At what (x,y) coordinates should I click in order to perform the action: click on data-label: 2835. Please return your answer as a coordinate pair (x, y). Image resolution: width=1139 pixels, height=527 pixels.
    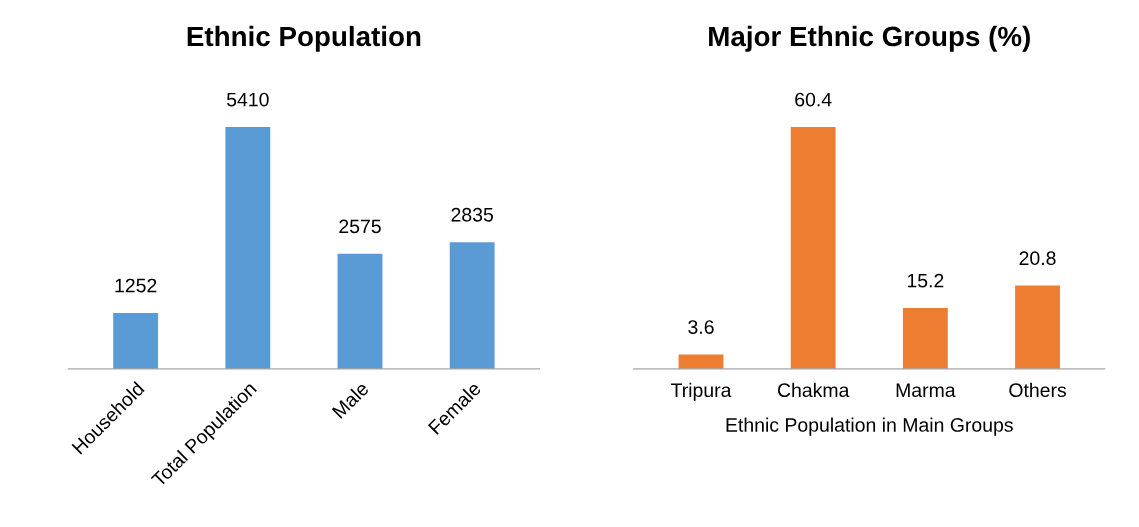
    Looking at the image, I should click on (472, 214).